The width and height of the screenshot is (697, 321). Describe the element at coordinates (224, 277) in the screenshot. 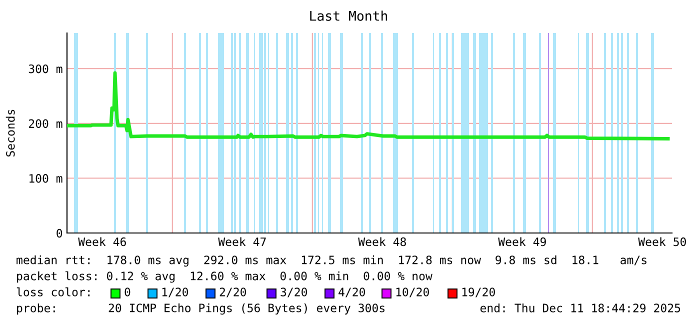

I see `text: packet loss: 0.12 % avg 12.60 % max 0.00 % min 0.00 % now` at that location.